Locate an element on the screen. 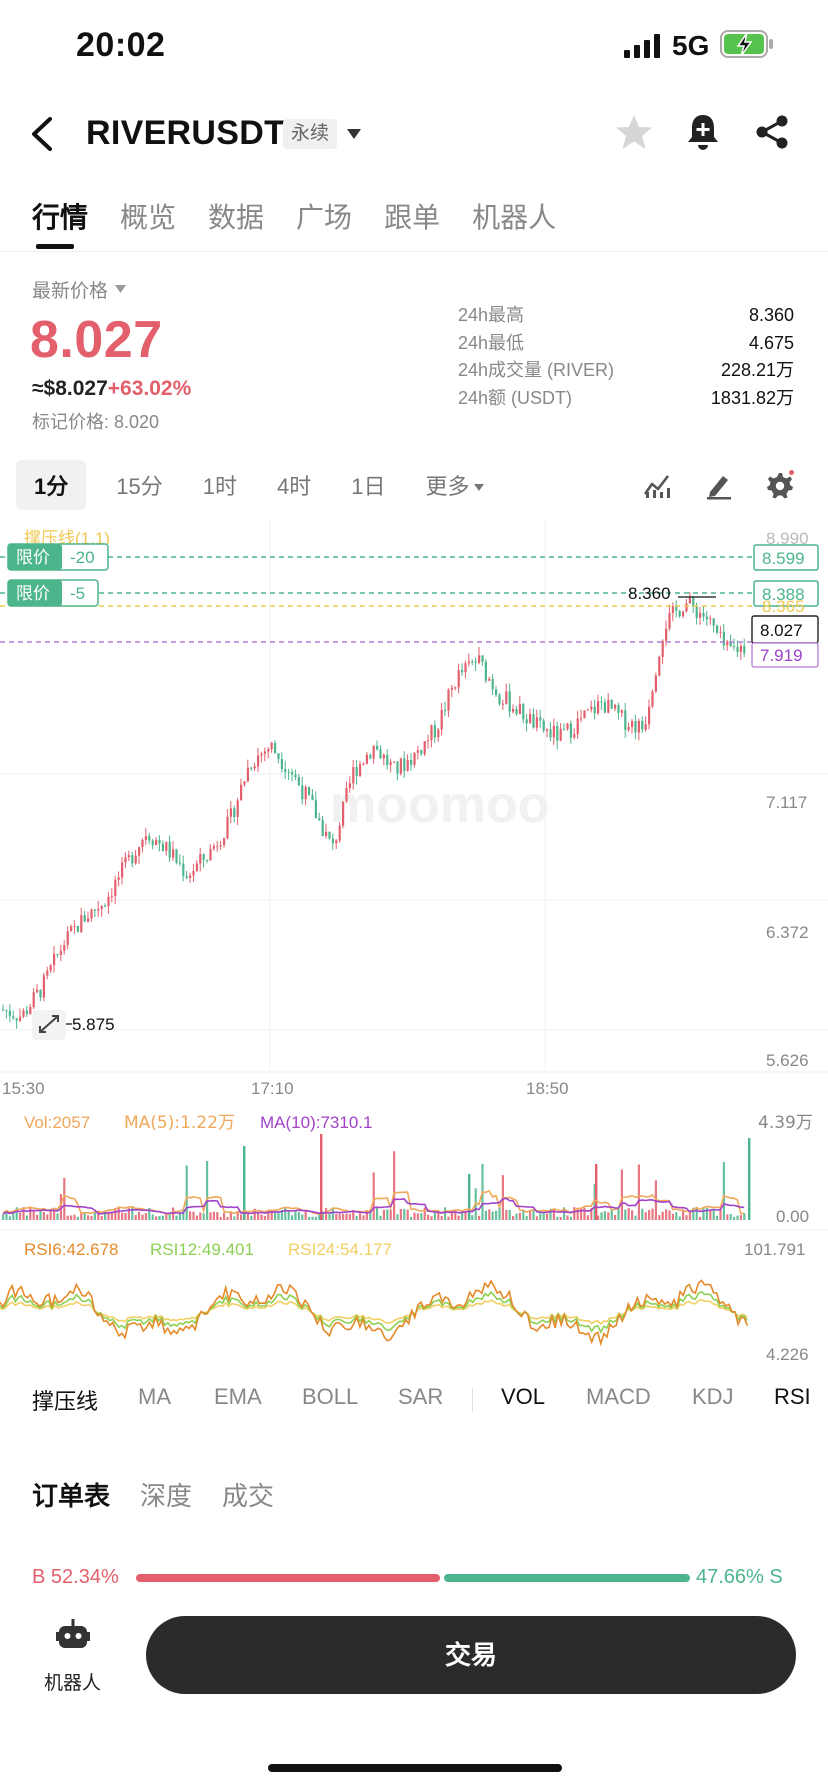  indicator-boll: BOLL is located at coordinates (330, 1396).